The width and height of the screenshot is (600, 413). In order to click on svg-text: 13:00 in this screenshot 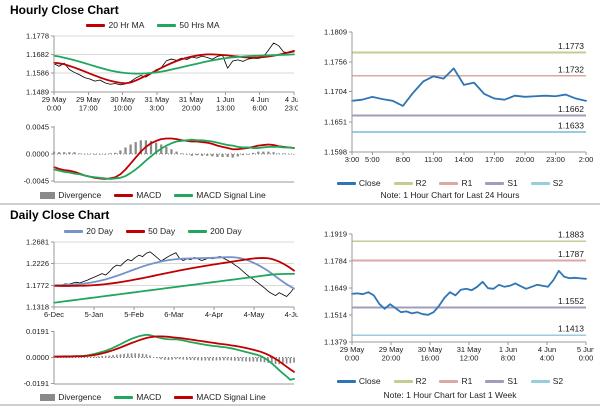, I will do `click(225, 108)`.